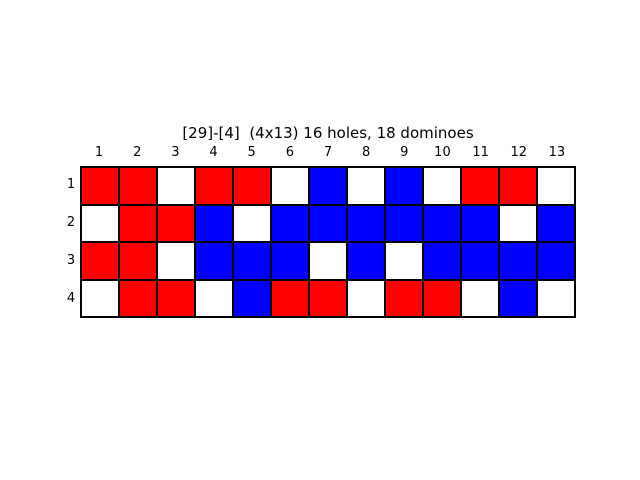 Image resolution: width=640 pixels, height=480 pixels. I want to click on row-label: 2, so click(71, 222).